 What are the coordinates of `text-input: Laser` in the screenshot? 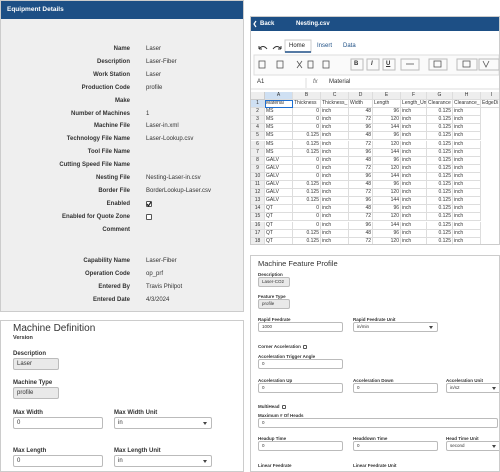 It's located at (36, 364).